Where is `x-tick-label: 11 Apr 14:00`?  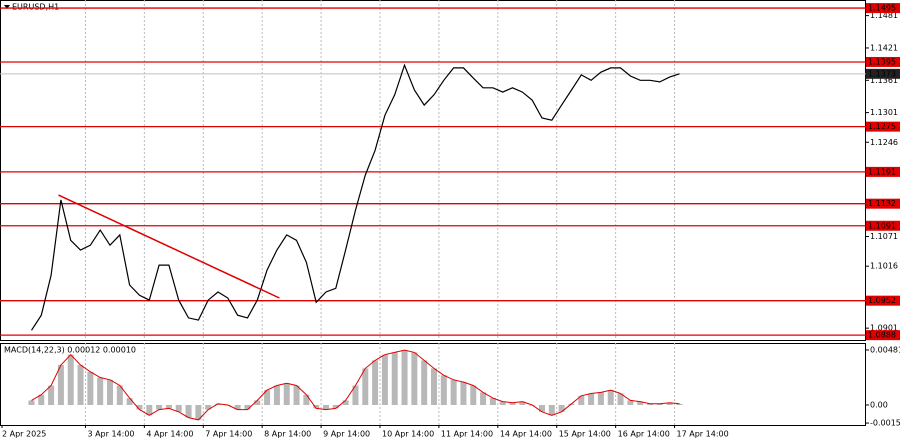
x-tick-label: 11 Apr 14:00 is located at coordinates (467, 434).